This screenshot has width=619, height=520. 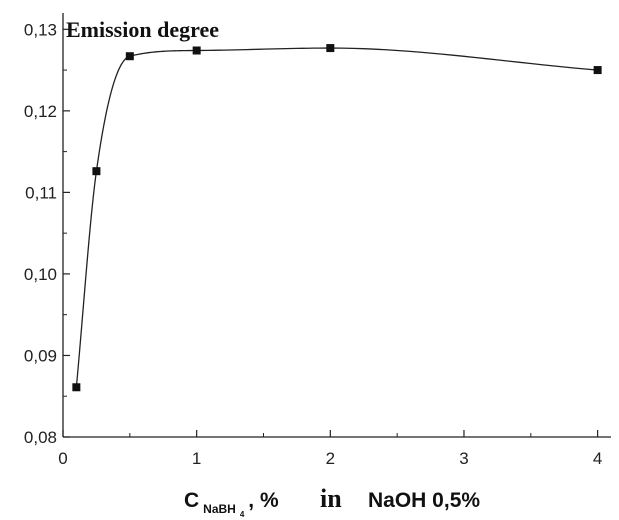 I want to click on x-axis-label: C NaBH 4 , % in NaOH 0,5%, so click(x=332, y=502).